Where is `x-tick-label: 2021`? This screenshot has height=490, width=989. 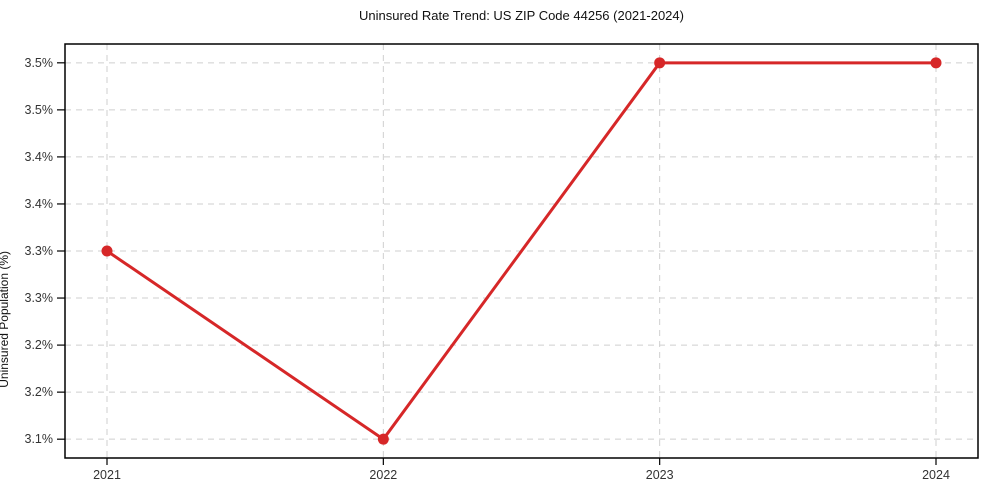
x-tick-label: 2021 is located at coordinates (107, 475).